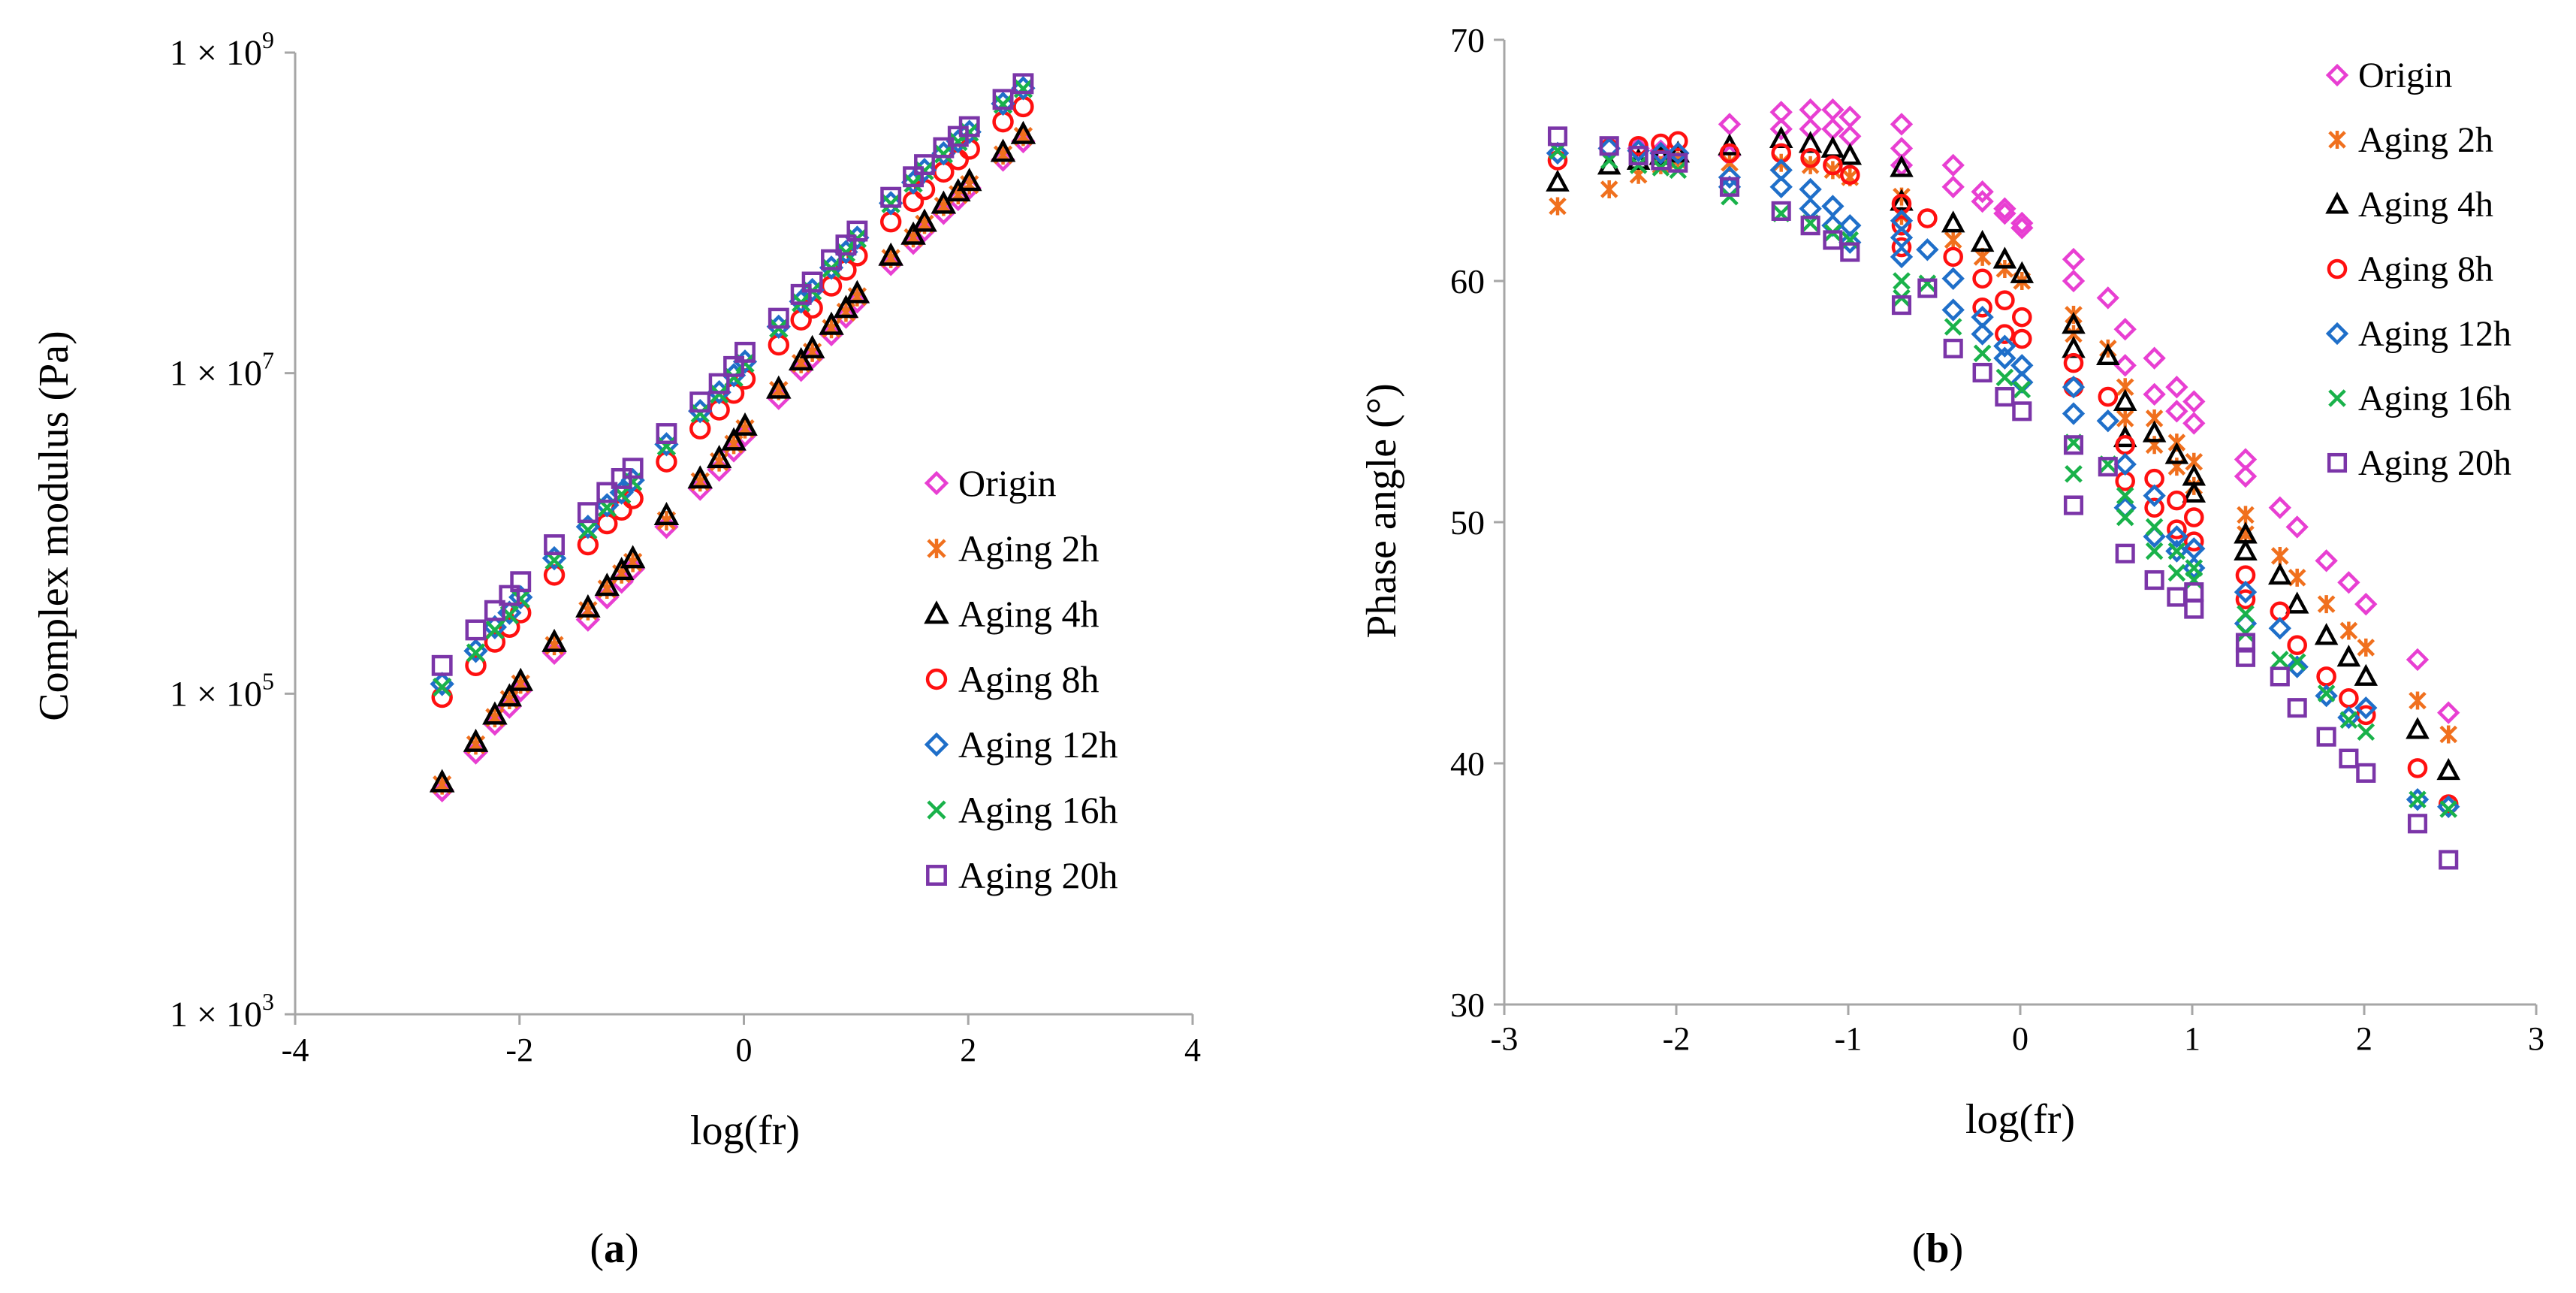 This screenshot has height=1293, width=2576. I want to click on y-tick-label: 1 × 10⁹, so click(222, 49).